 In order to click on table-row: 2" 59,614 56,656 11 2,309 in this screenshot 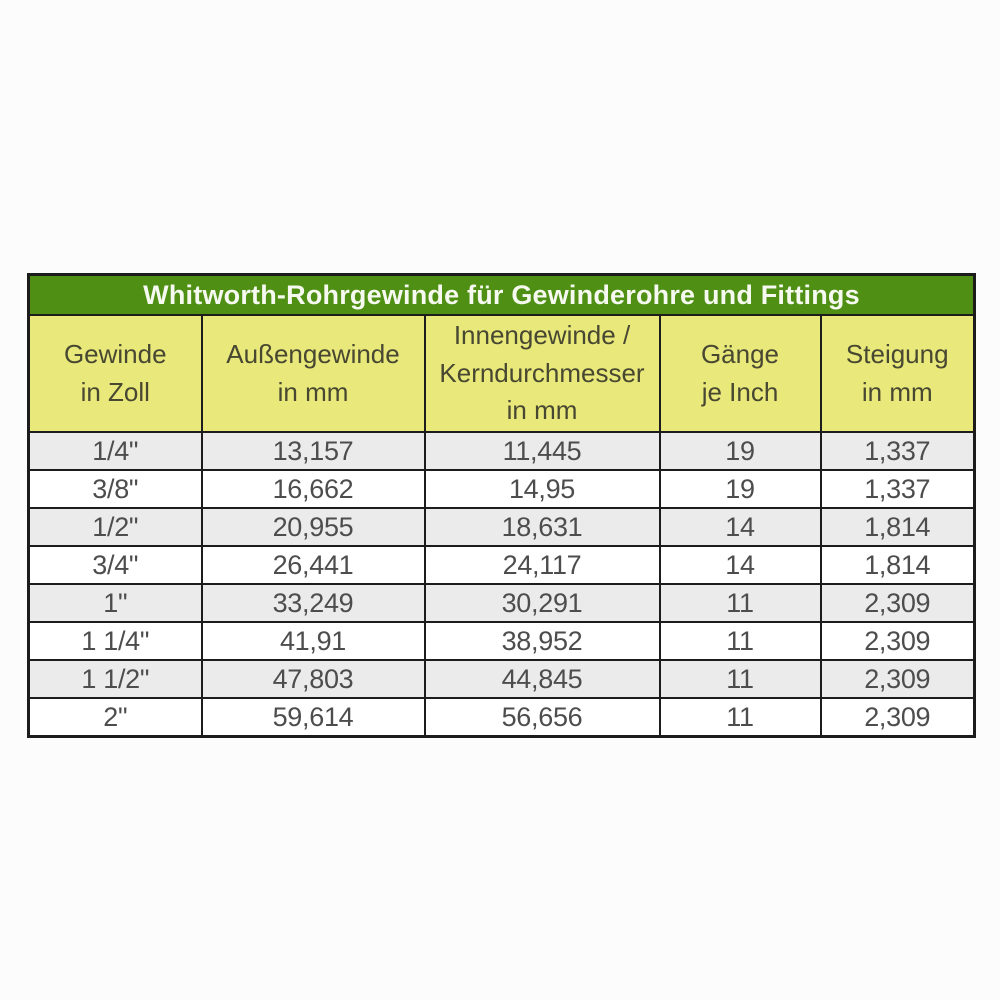, I will do `click(501, 717)`.